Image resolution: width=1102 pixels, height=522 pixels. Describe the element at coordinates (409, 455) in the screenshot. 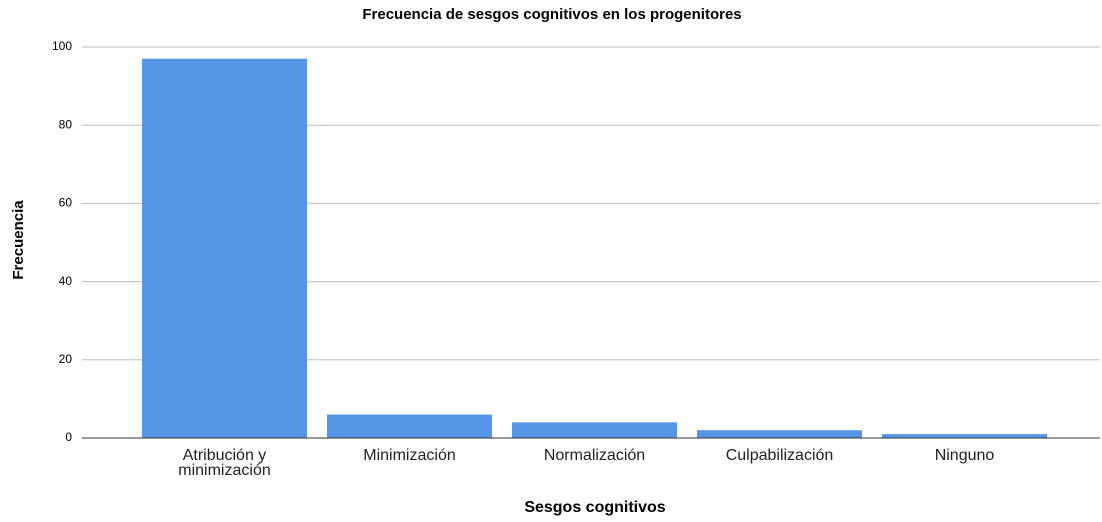

I see `x-tick-label: Minimización` at that location.